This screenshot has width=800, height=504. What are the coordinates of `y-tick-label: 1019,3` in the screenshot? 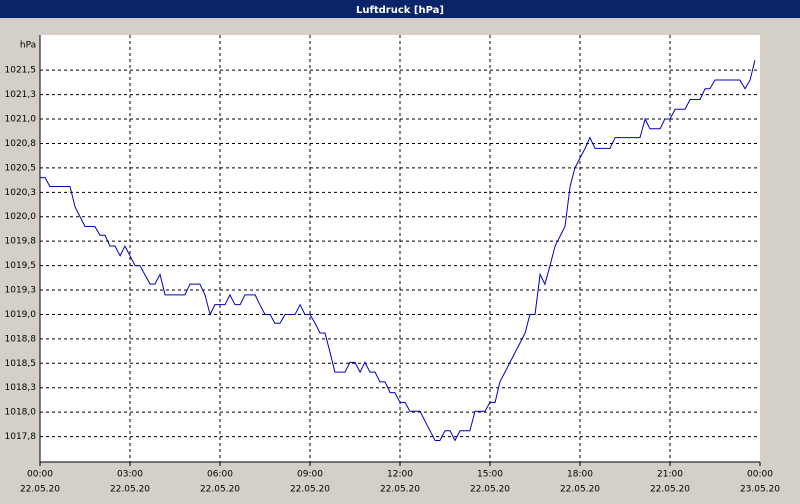 It's located at (21, 291).